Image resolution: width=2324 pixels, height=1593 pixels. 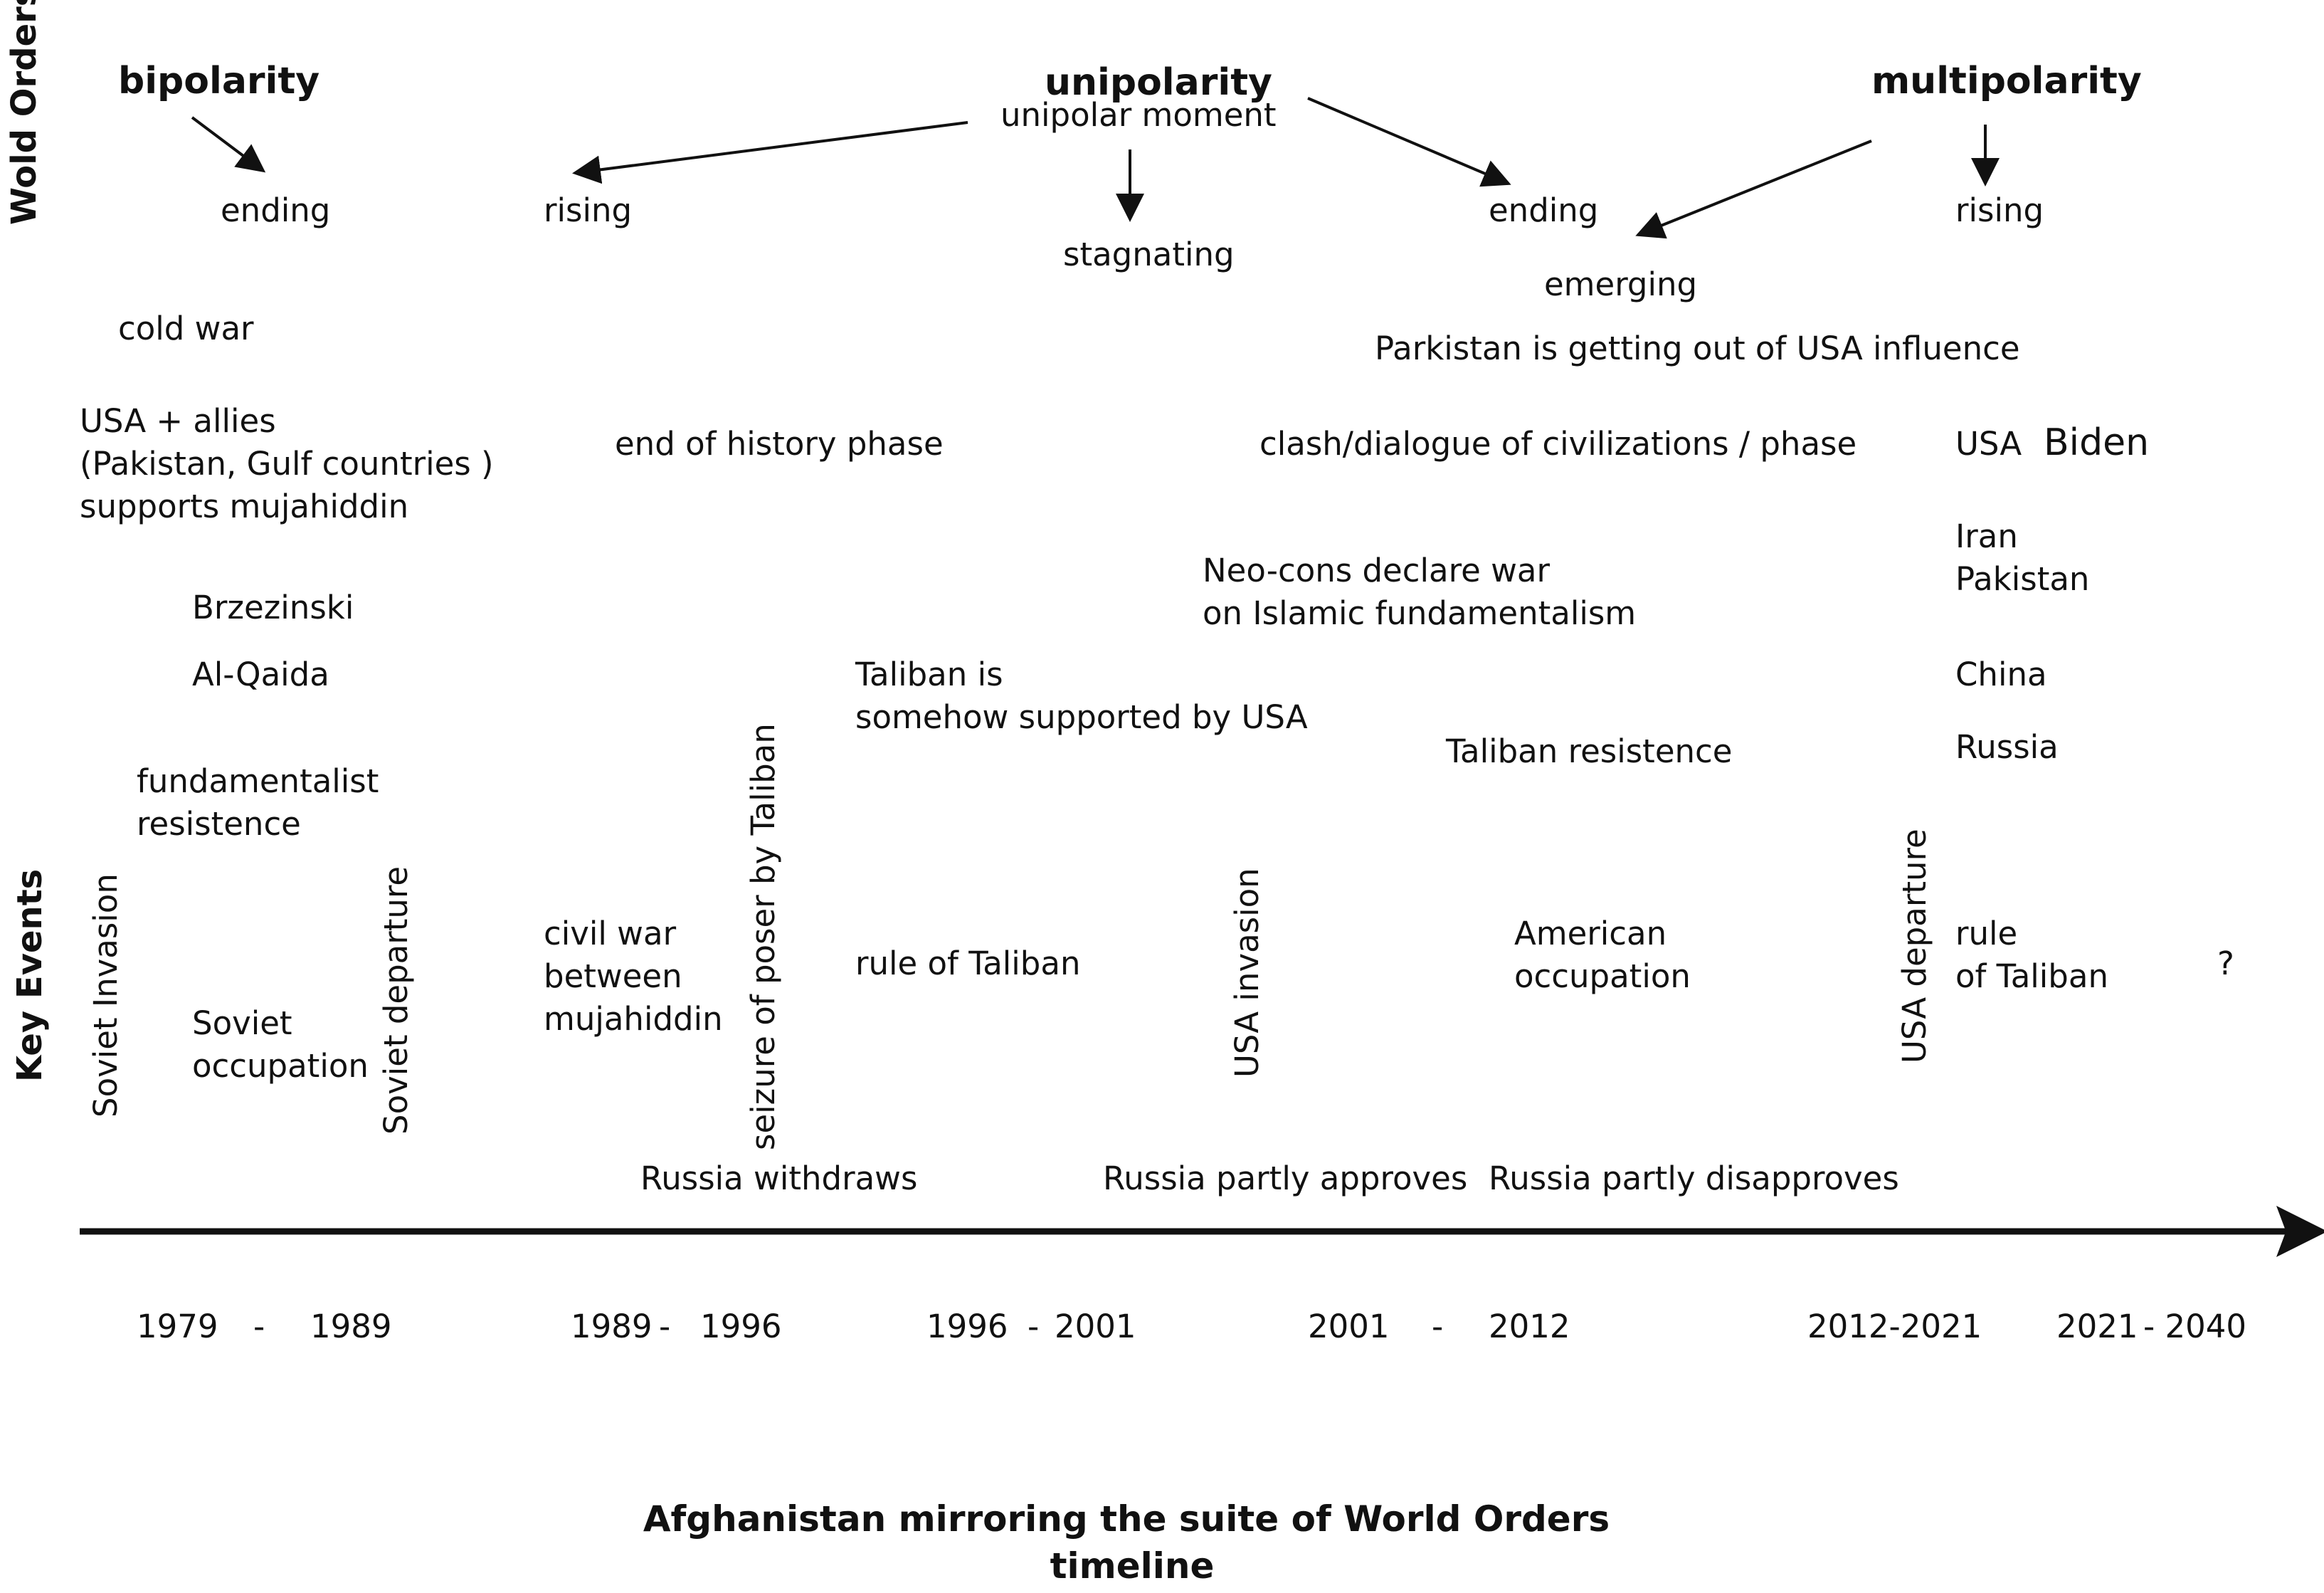 I want to click on event-civil-war-2: between, so click(x=613, y=976).